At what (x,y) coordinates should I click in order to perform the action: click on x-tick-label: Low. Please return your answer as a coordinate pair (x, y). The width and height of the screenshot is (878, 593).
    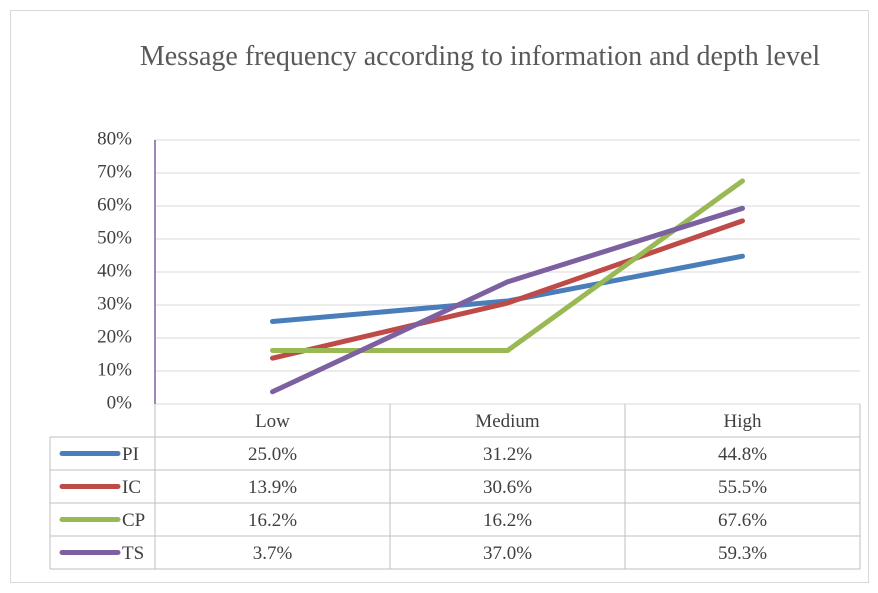
    Looking at the image, I should click on (272, 421).